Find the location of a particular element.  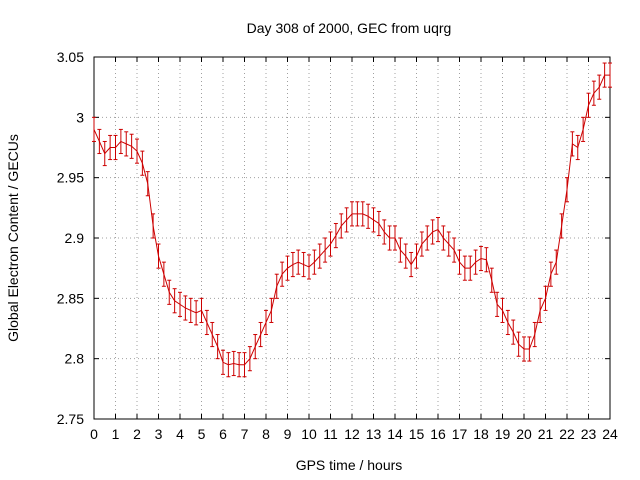

x-tick-label: 19 is located at coordinates (503, 434).